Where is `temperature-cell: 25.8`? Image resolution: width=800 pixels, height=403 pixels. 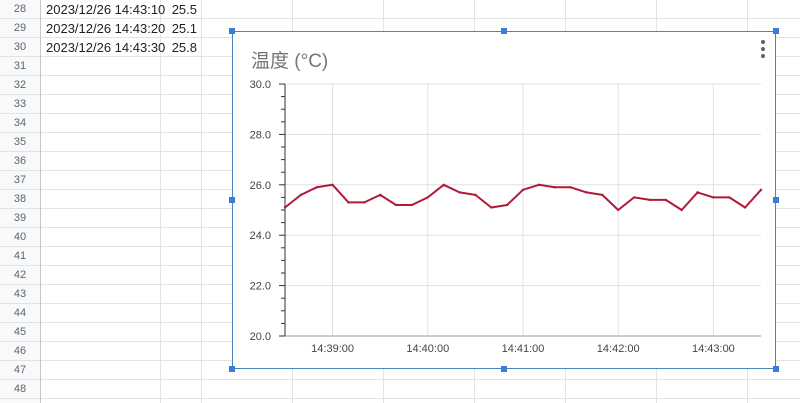 temperature-cell: 25.8 is located at coordinates (184, 47).